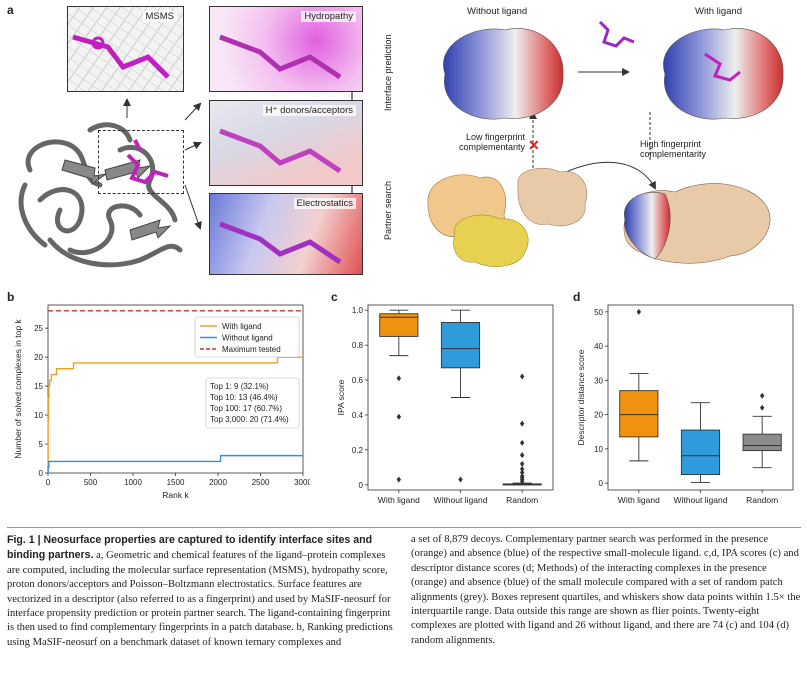 This screenshot has width=807, height=676. What do you see at coordinates (242, 326) in the screenshot?
I see `legend-label: With ligand` at bounding box center [242, 326].